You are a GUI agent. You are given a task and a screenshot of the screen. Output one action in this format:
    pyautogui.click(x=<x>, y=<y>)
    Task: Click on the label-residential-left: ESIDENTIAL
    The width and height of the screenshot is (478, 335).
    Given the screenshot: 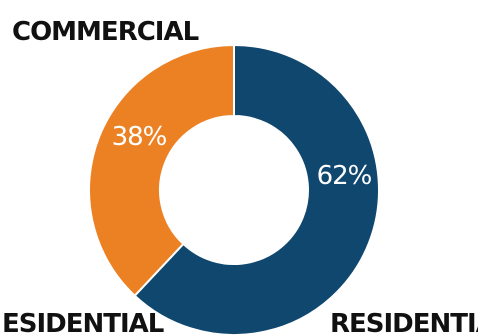 What is the action you would take?
    pyautogui.click(x=83, y=322)
    